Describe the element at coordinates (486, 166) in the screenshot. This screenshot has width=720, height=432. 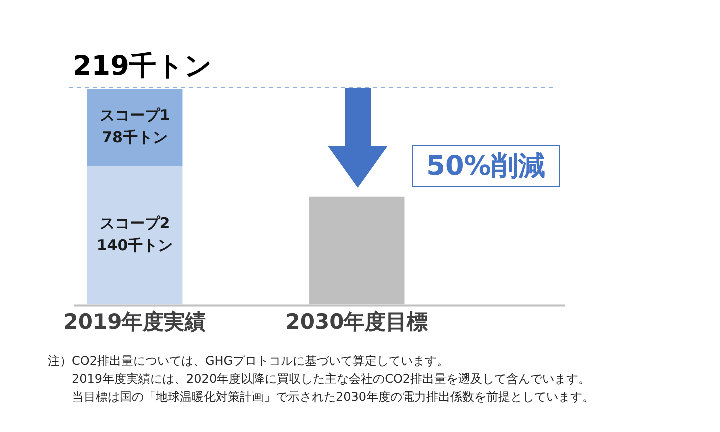
I see `annotation: 50%削減` at that location.